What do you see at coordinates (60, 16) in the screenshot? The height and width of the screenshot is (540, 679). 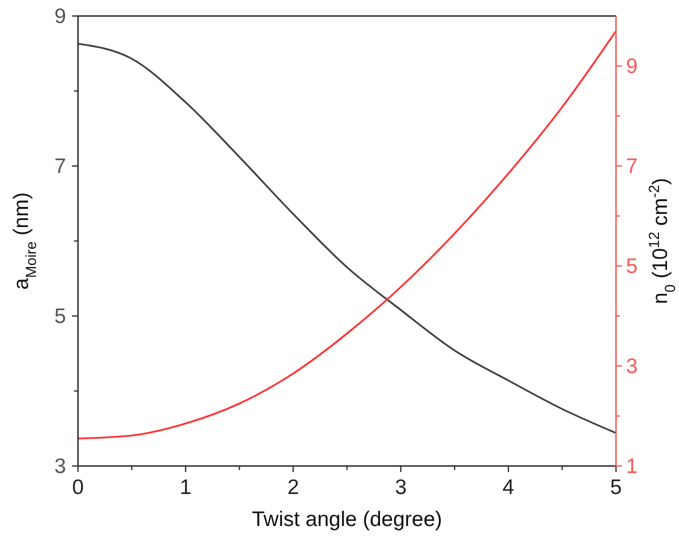 I see `y-tick-label: 9` at bounding box center [60, 16].